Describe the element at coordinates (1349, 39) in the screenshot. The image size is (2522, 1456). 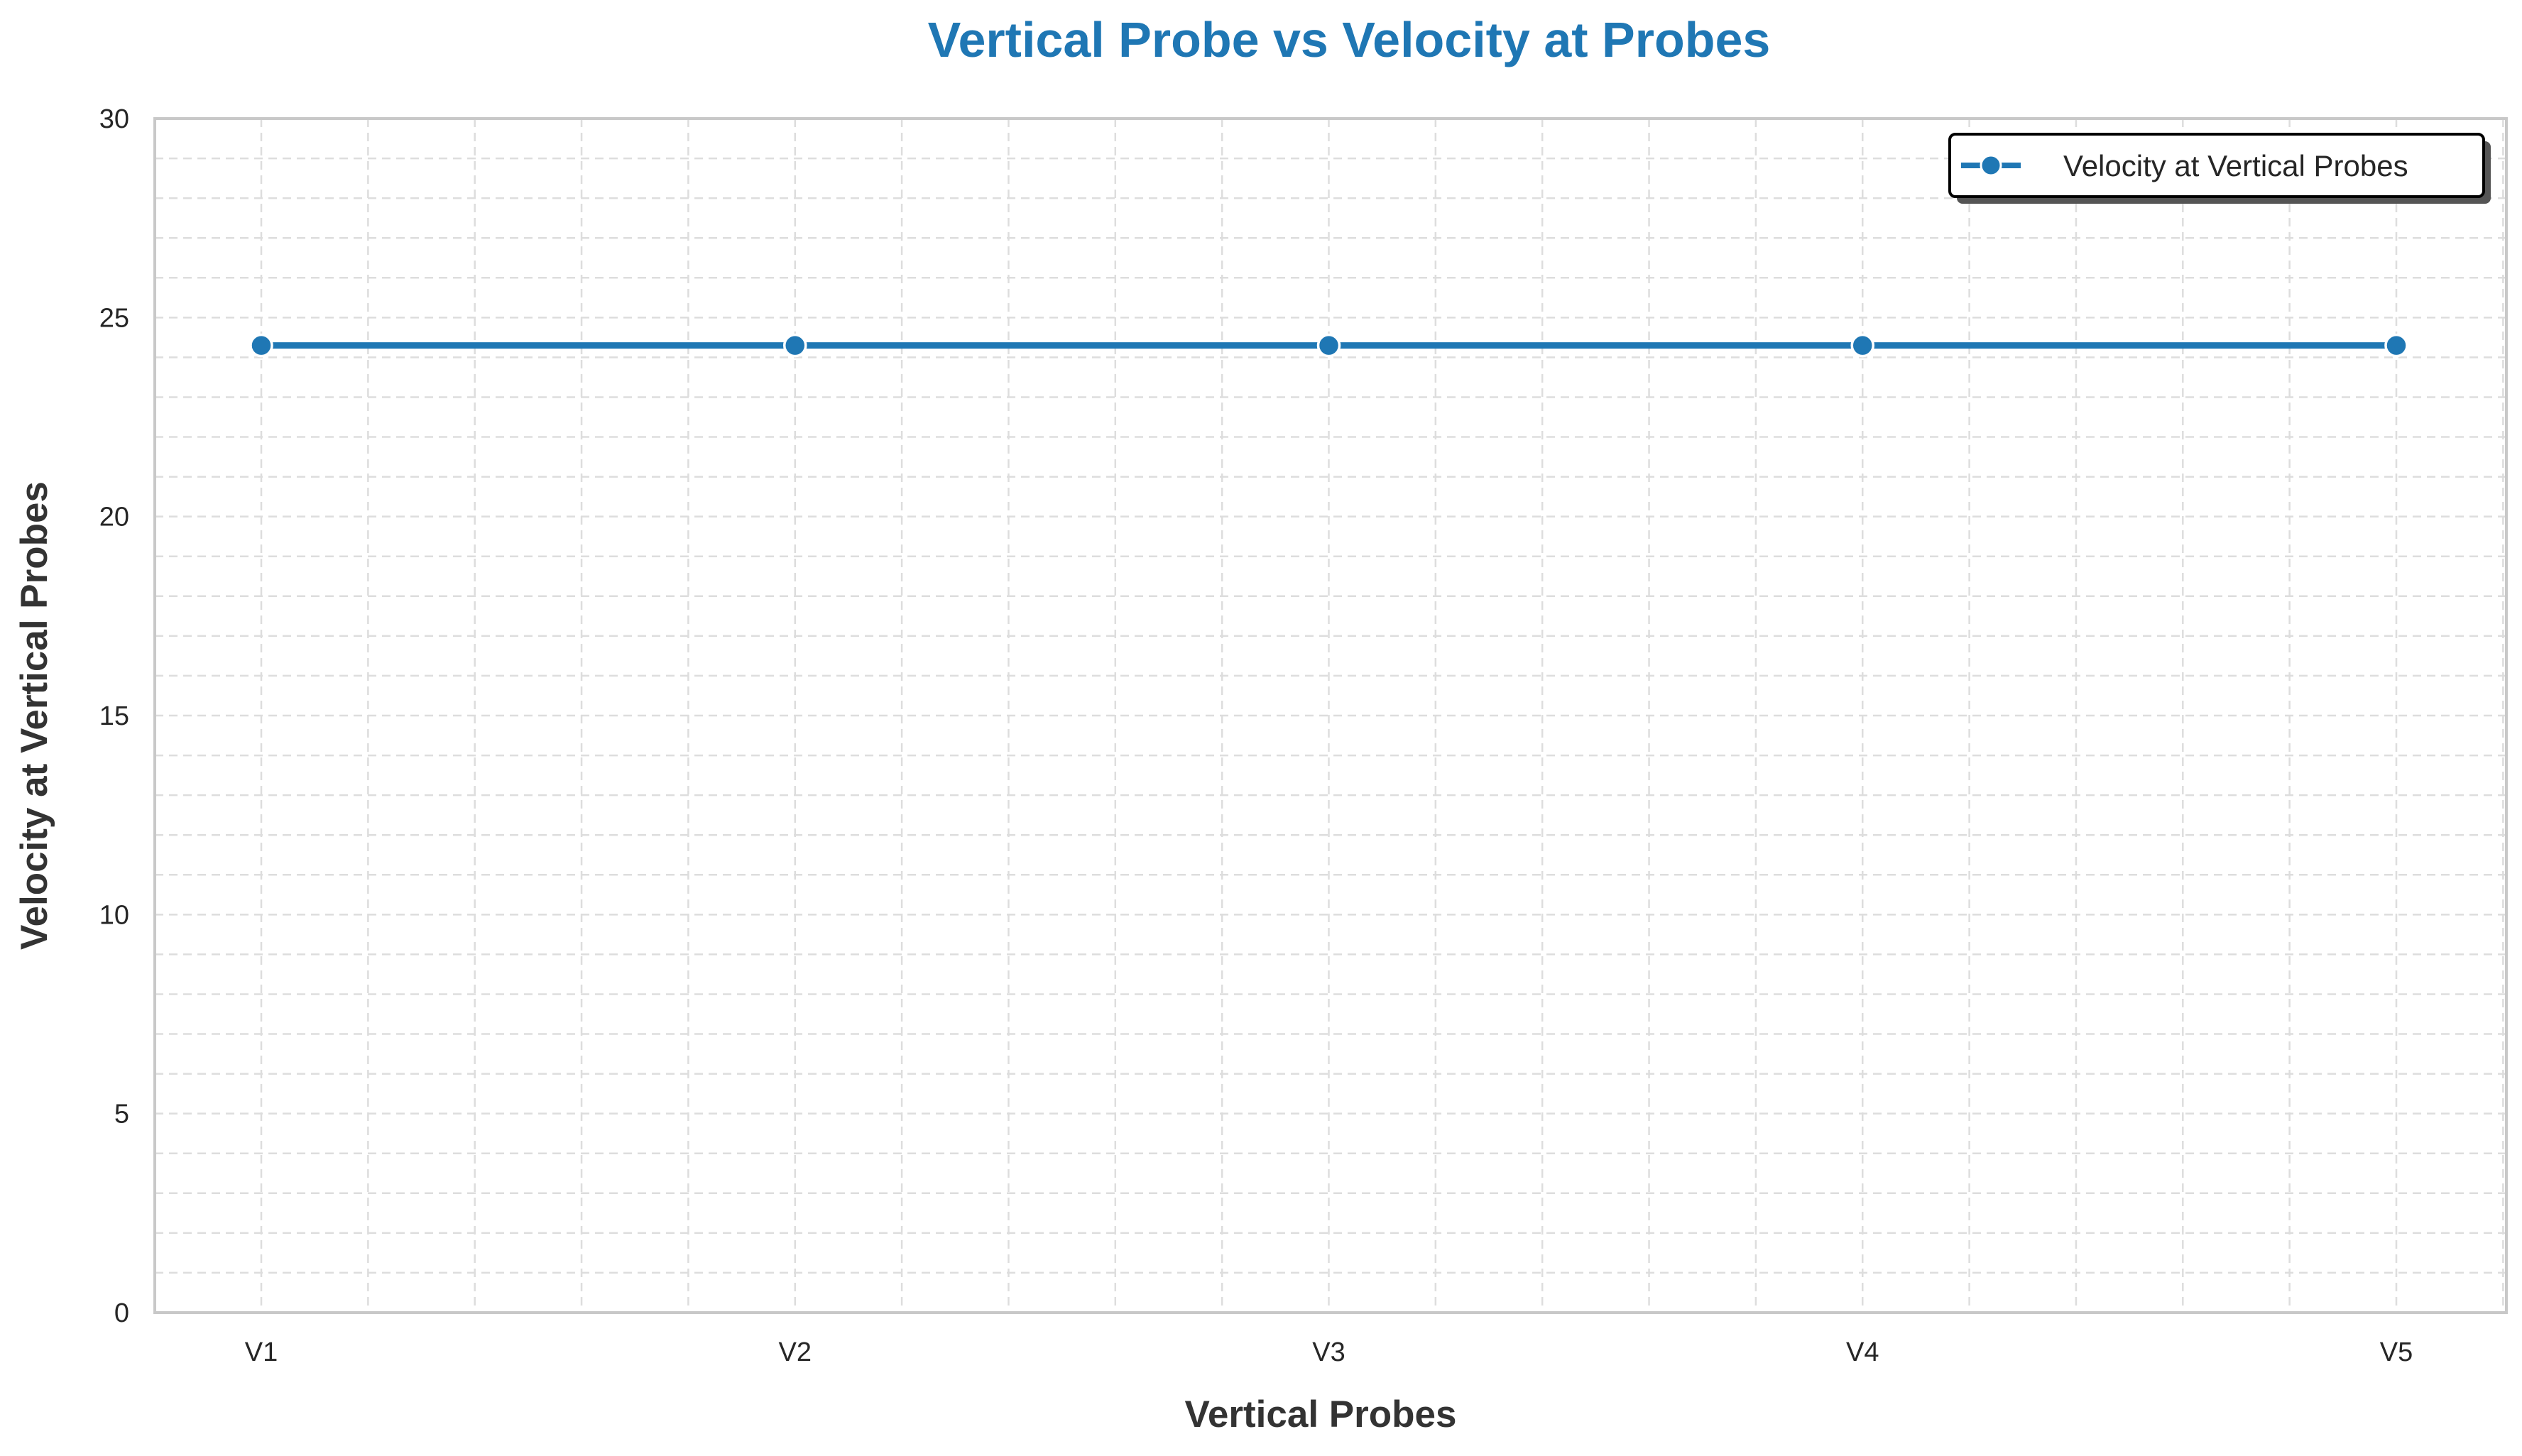
I see `chart-title: Vertical Probe vs Velocity at Probes` at that location.